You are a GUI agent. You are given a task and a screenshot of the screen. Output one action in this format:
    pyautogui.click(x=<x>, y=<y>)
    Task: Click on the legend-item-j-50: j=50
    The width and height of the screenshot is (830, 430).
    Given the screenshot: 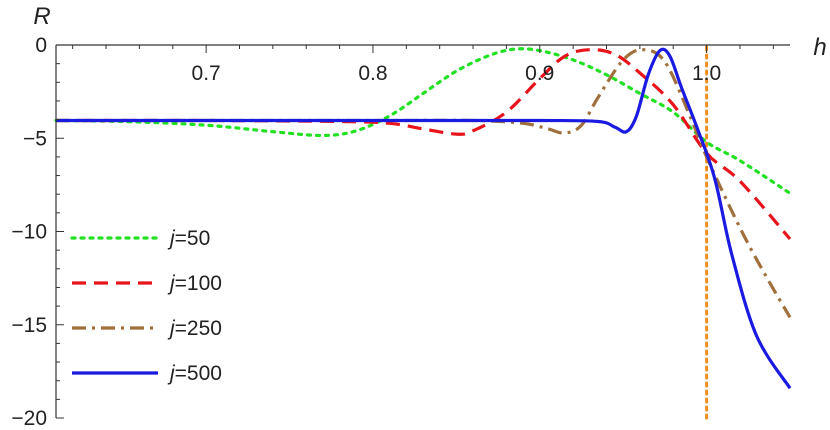 What is the action you would take?
    pyautogui.click(x=140, y=238)
    